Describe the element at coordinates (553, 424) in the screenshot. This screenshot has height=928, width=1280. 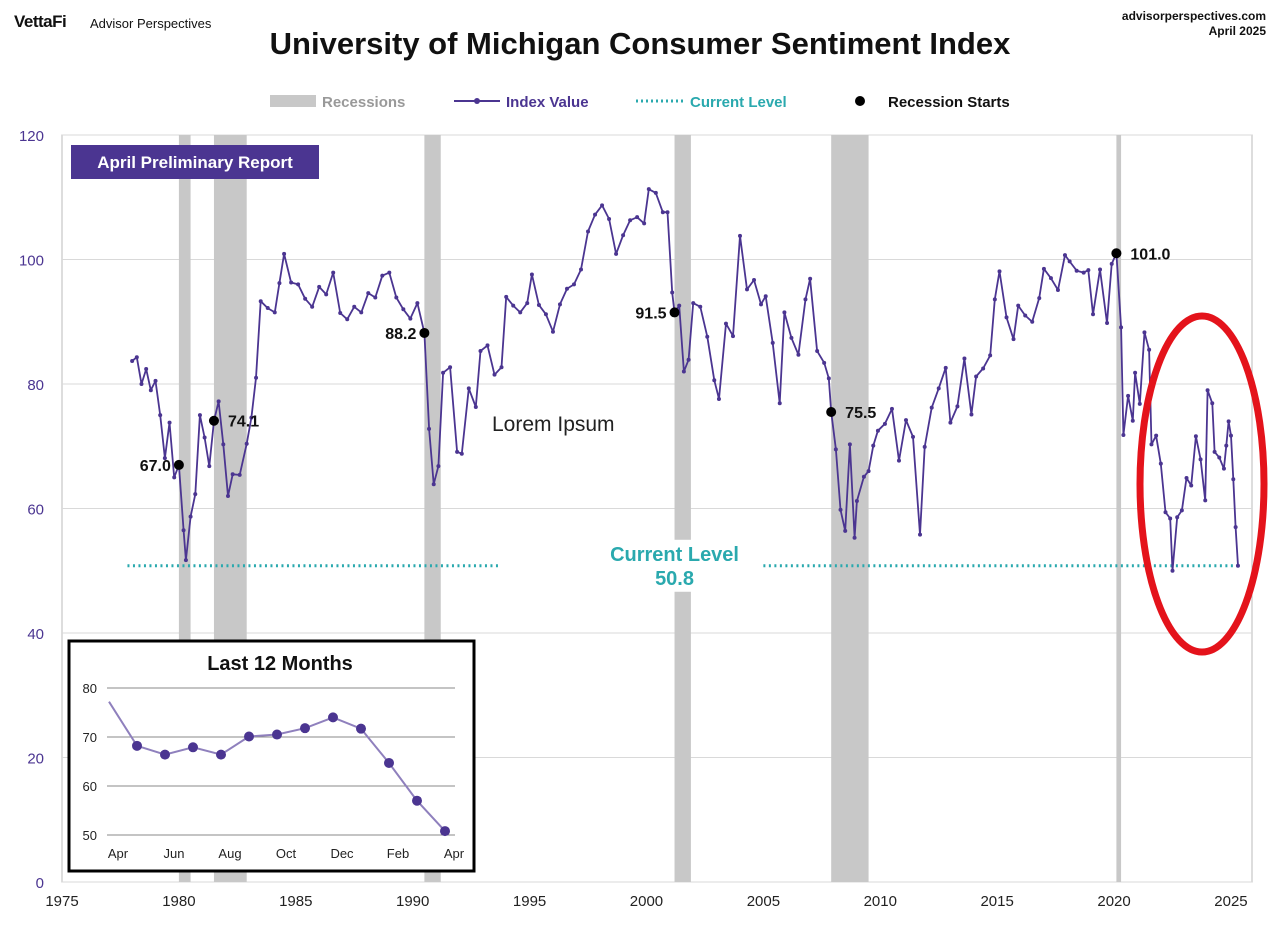
I see `annotation-text: Lorem Ipsum` at that location.